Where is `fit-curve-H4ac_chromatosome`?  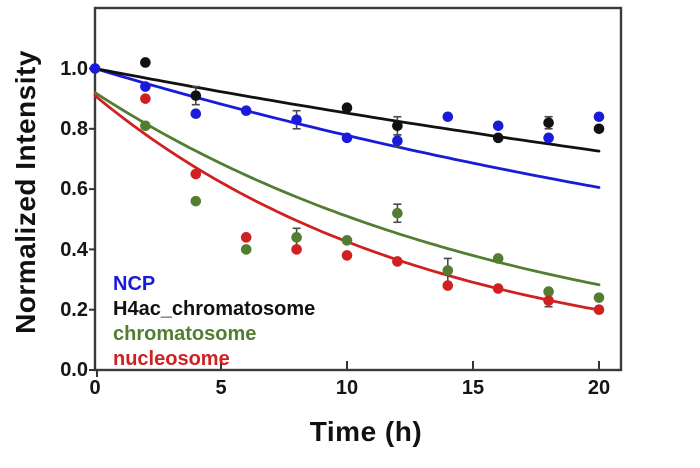
fit-curve-H4ac_chromatosome is located at coordinates (347, 110).